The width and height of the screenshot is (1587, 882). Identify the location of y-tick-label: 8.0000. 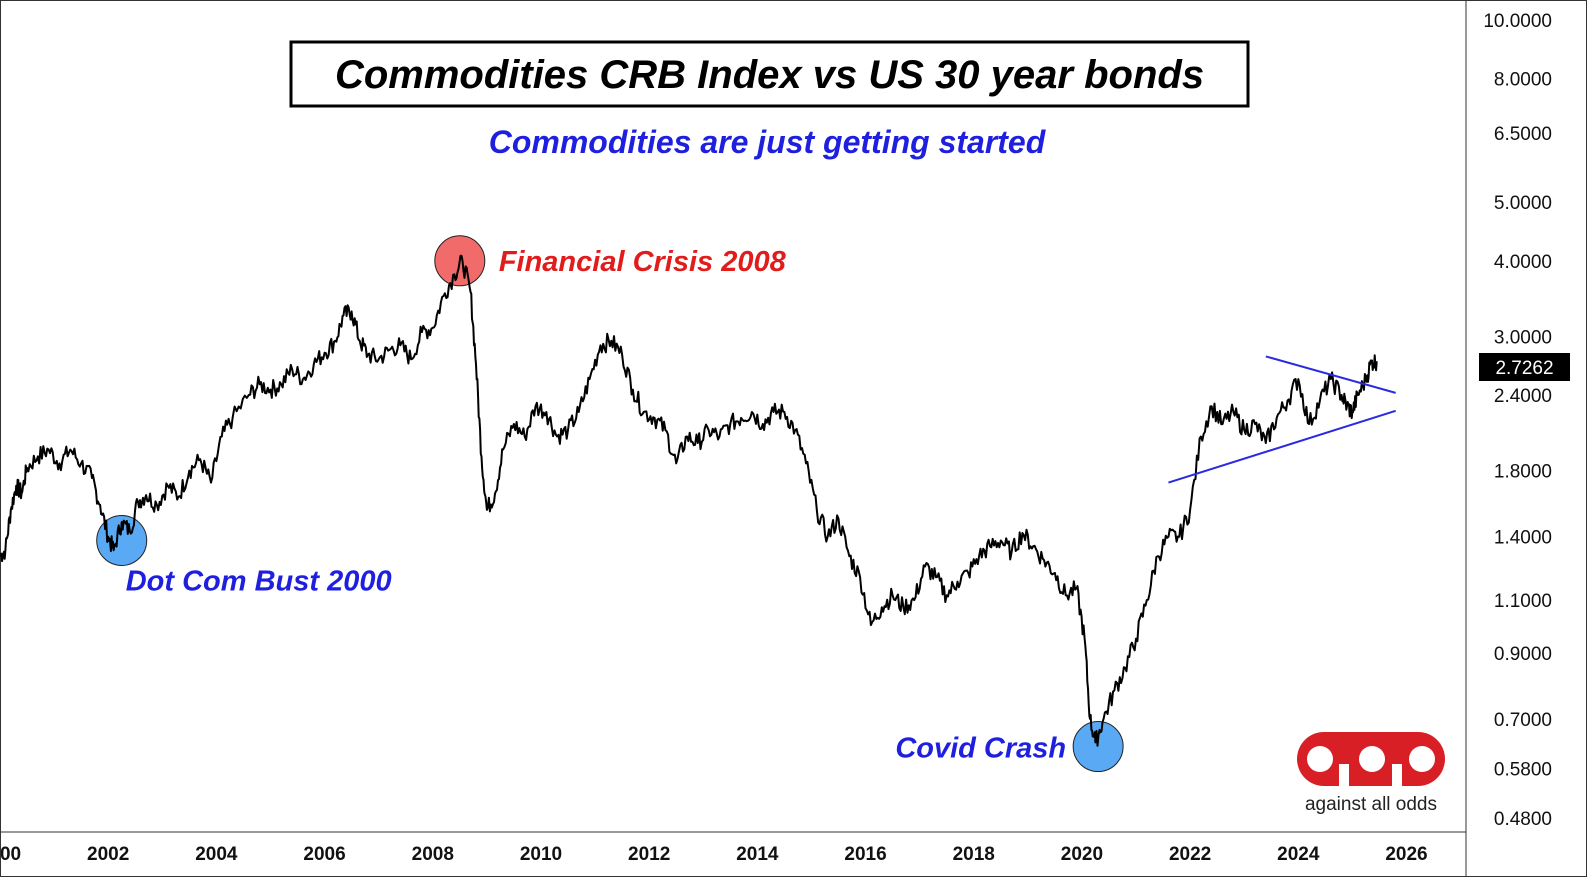
(1523, 80).